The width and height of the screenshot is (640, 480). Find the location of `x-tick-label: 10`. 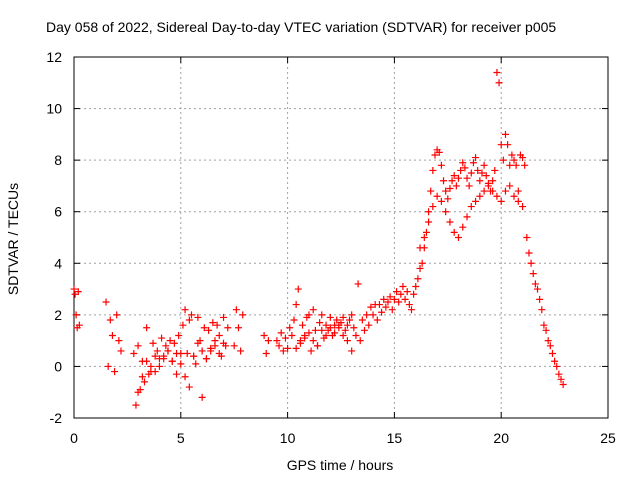

x-tick-label: 10 is located at coordinates (288, 438).